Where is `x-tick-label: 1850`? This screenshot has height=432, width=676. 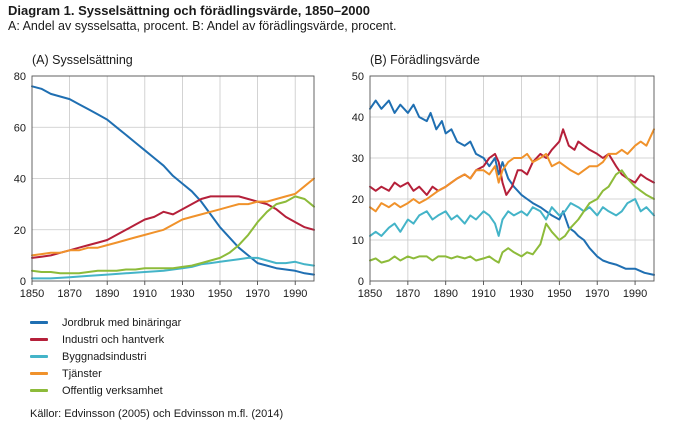
x-tick-label: 1850 is located at coordinates (32, 294).